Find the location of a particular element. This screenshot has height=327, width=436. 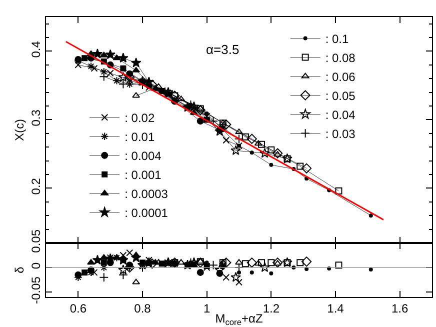

x-tick-label: 0.6 is located at coordinates (78, 309).